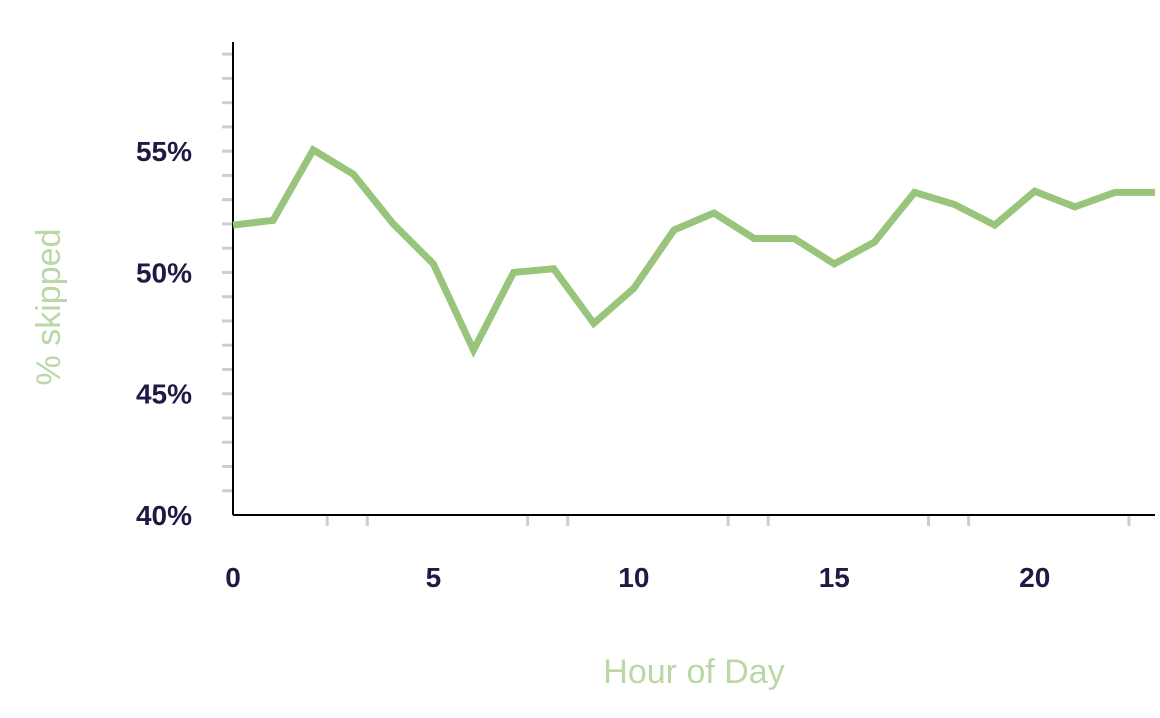 The height and width of the screenshot is (718, 1160). What do you see at coordinates (164, 151) in the screenshot?
I see `y-tick-label: 55%` at bounding box center [164, 151].